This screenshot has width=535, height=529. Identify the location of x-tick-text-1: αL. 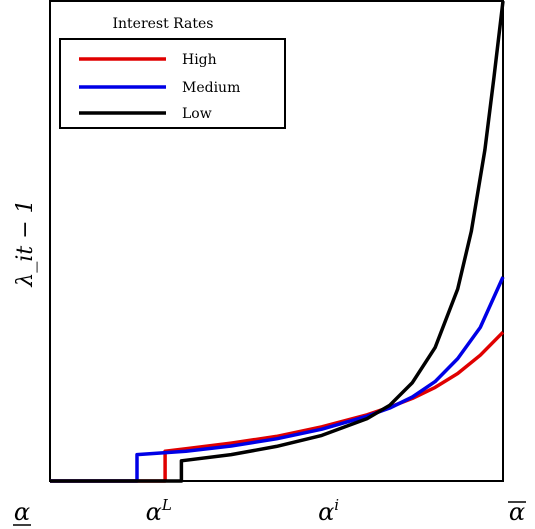
(159, 511).